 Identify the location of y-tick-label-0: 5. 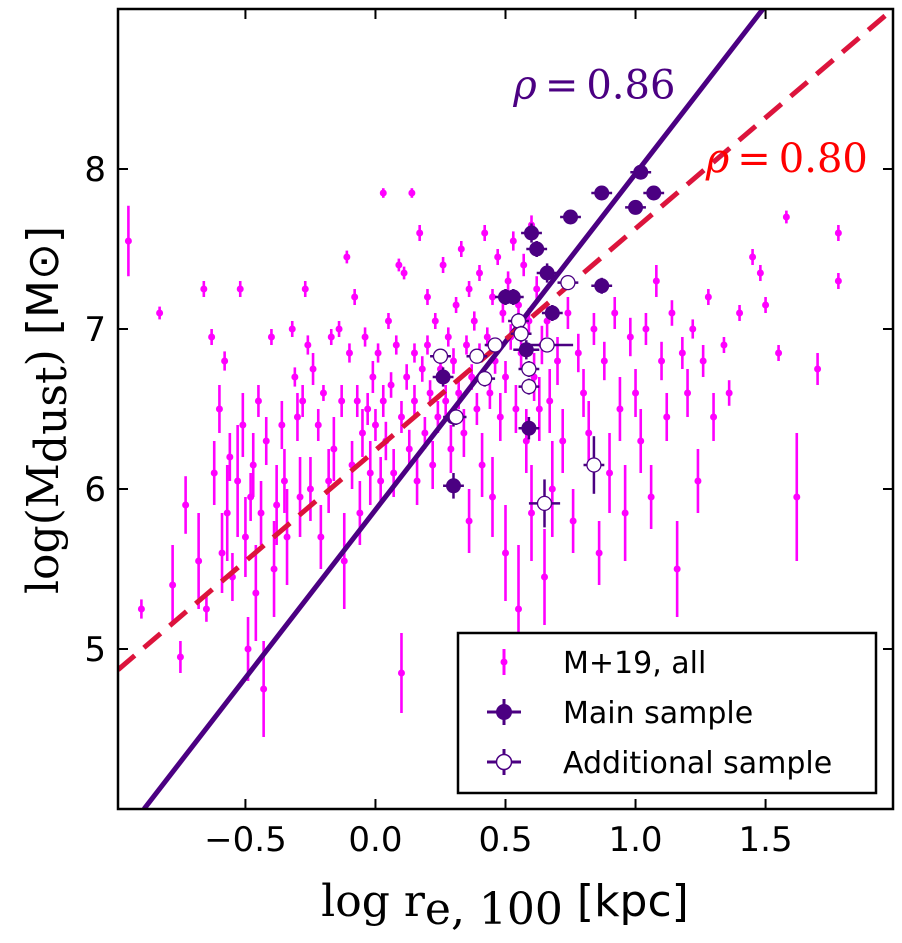
(95, 650).